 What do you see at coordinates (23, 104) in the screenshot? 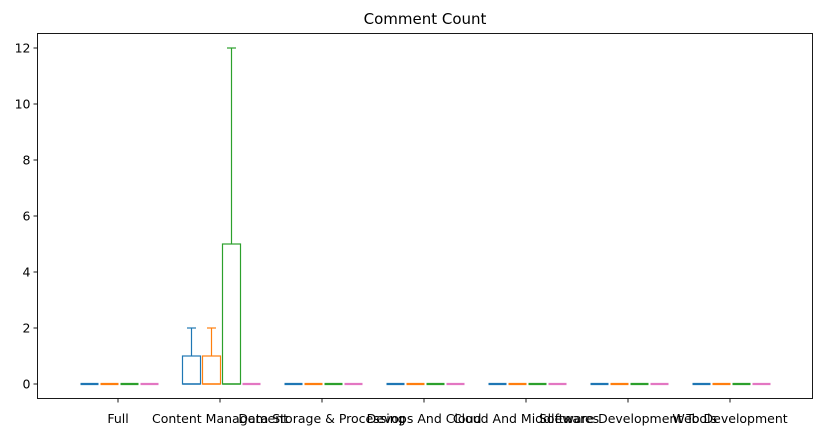
I see `y-tick-label: 10` at bounding box center [23, 104].